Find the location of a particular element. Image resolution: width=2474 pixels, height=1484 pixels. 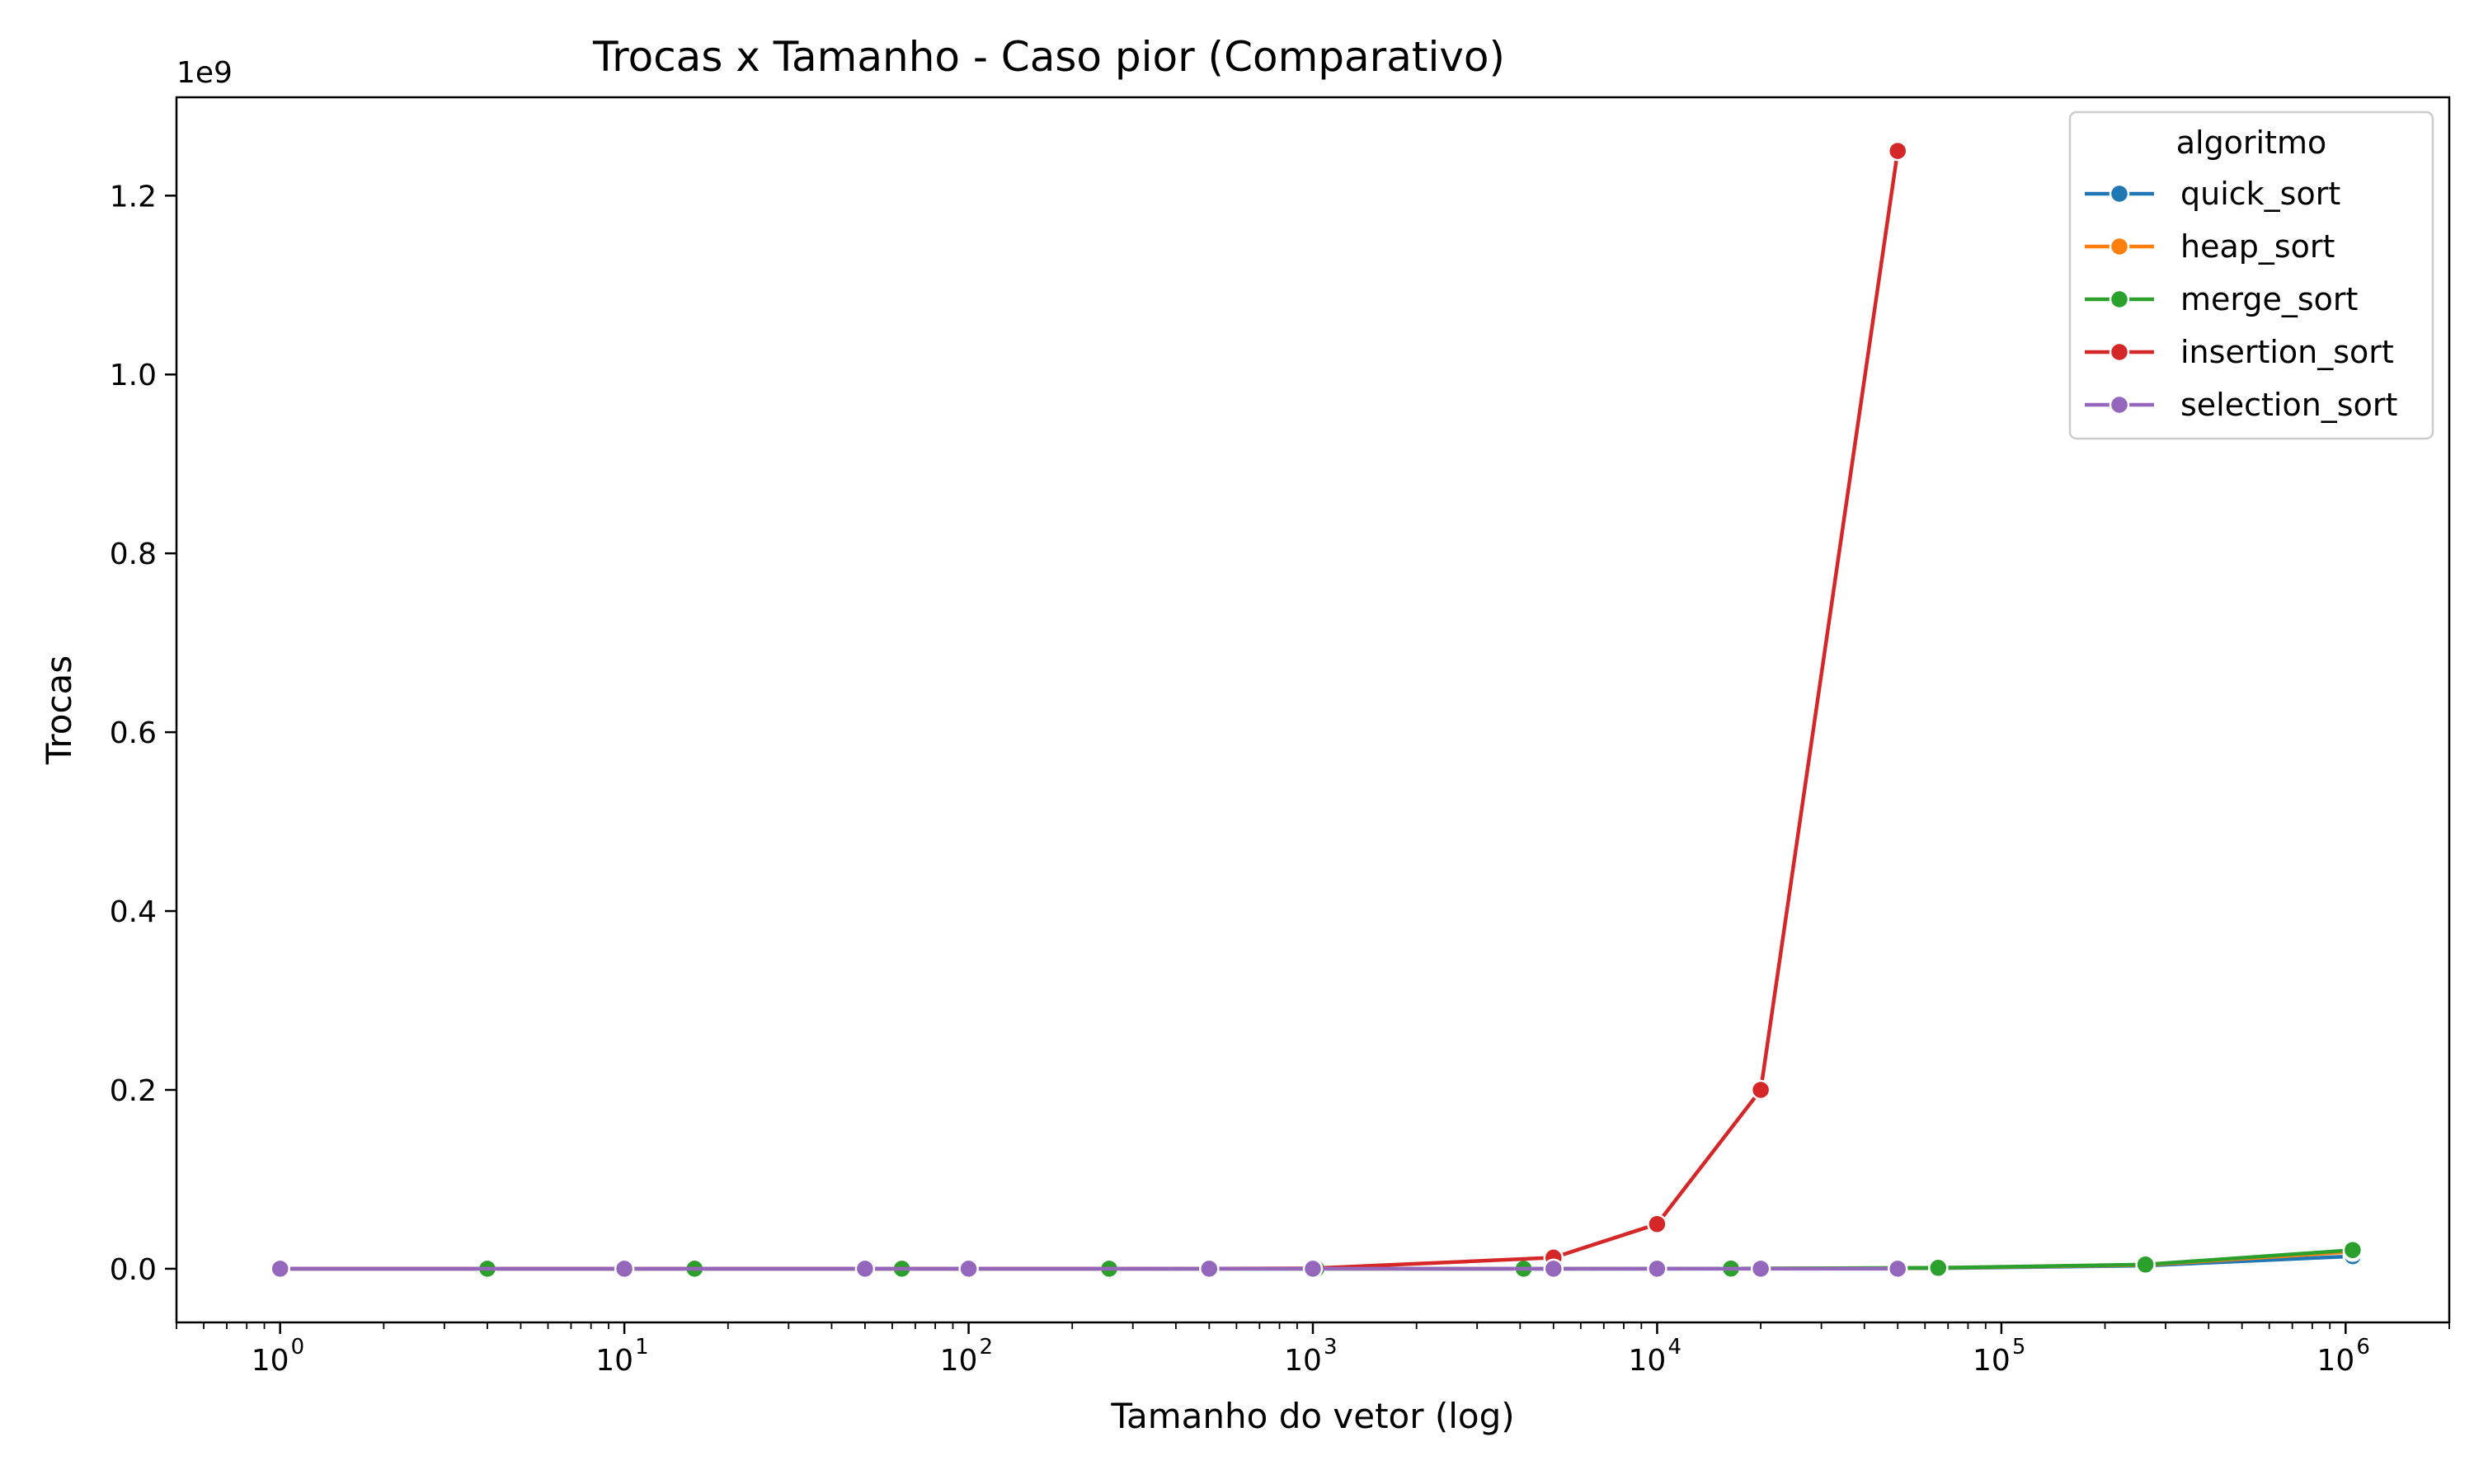

legend-item-selection-sort: selection_sort is located at coordinates (2241, 405).